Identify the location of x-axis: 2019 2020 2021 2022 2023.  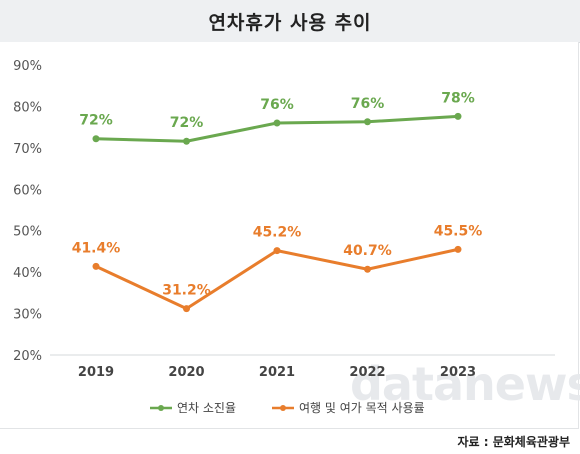
(302, 367).